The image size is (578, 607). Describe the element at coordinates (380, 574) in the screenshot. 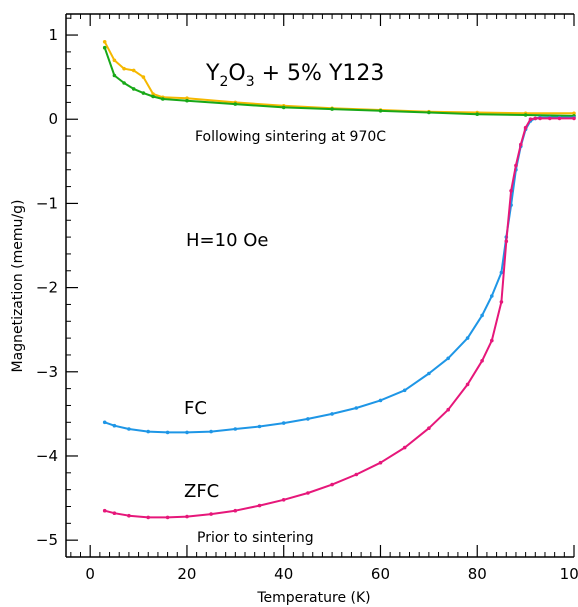

I see `x-tick-label: 60` at that location.